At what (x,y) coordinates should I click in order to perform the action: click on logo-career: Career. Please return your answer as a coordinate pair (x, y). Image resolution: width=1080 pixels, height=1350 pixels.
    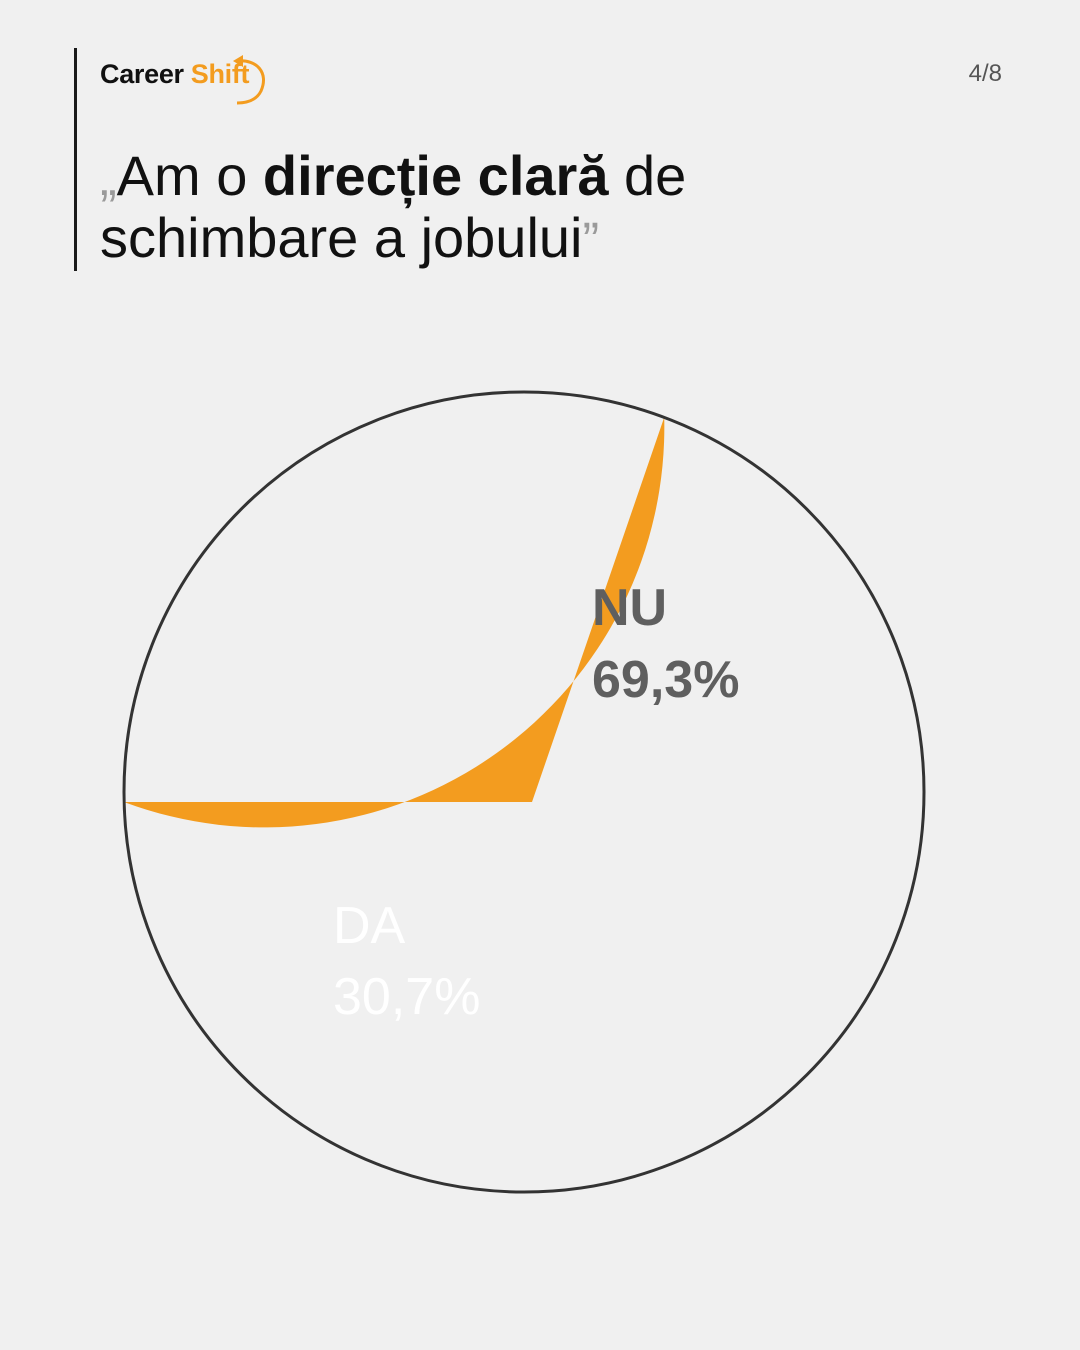
    Looking at the image, I should click on (142, 73).